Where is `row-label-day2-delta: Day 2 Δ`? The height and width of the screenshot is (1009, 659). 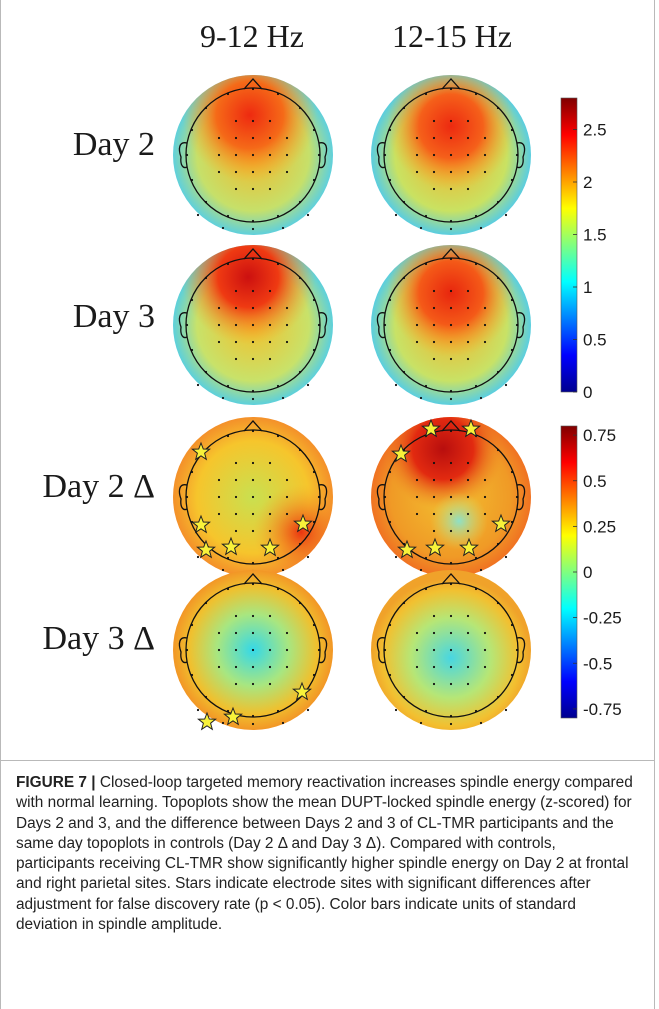
row-label-day2-delta: Day 2 Δ is located at coordinates (98, 486).